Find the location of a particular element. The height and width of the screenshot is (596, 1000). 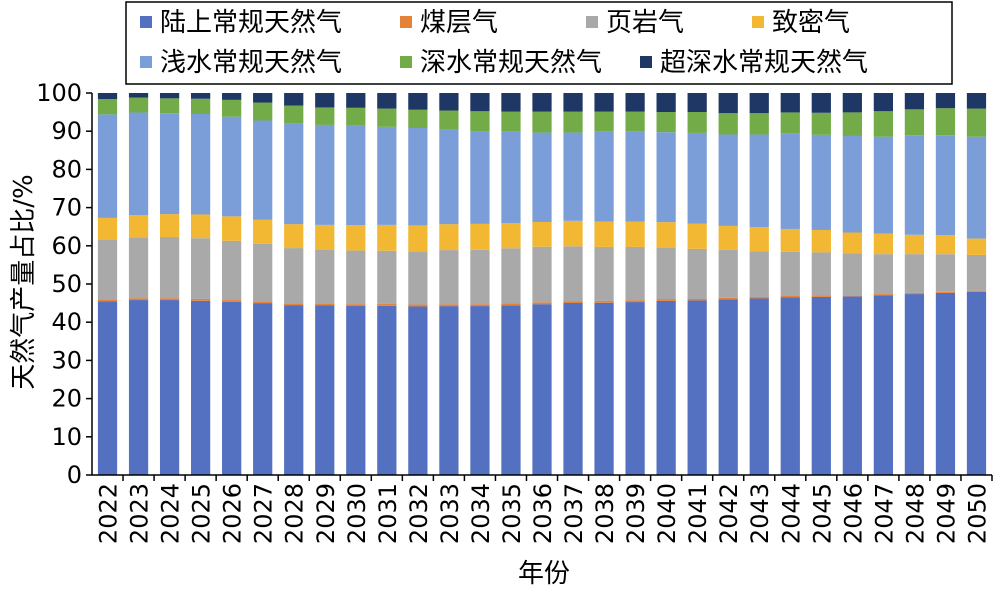

bar-stack-2044 is located at coordinates (790, 284).